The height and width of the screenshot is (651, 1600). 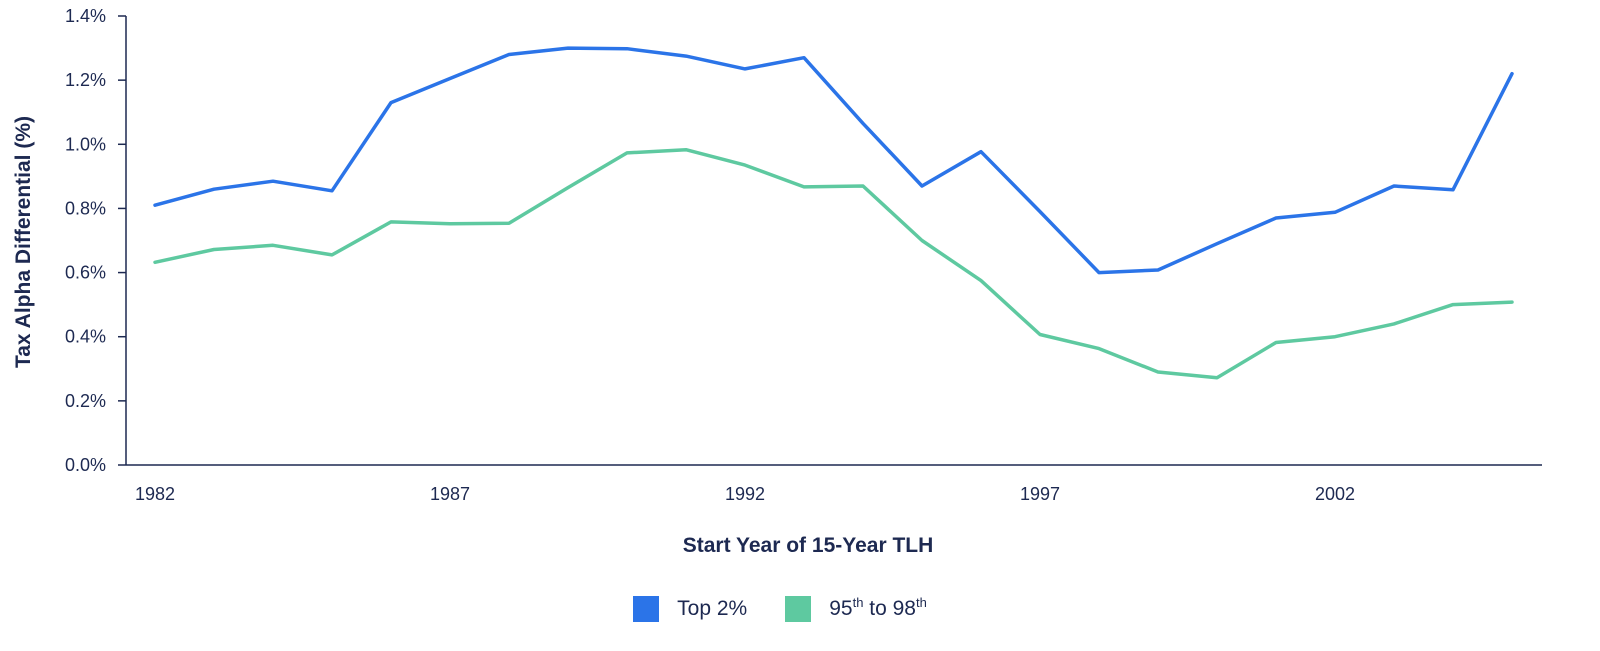 I want to click on x-tick-label: 1997, so click(x=1040, y=494).